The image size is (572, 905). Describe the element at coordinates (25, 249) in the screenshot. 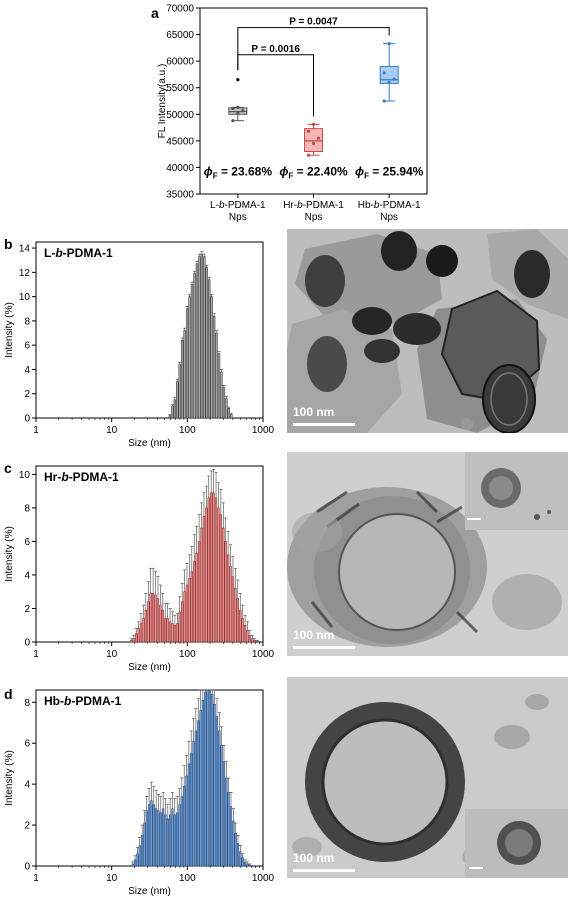

I see `y-tick-label: 14` at that location.